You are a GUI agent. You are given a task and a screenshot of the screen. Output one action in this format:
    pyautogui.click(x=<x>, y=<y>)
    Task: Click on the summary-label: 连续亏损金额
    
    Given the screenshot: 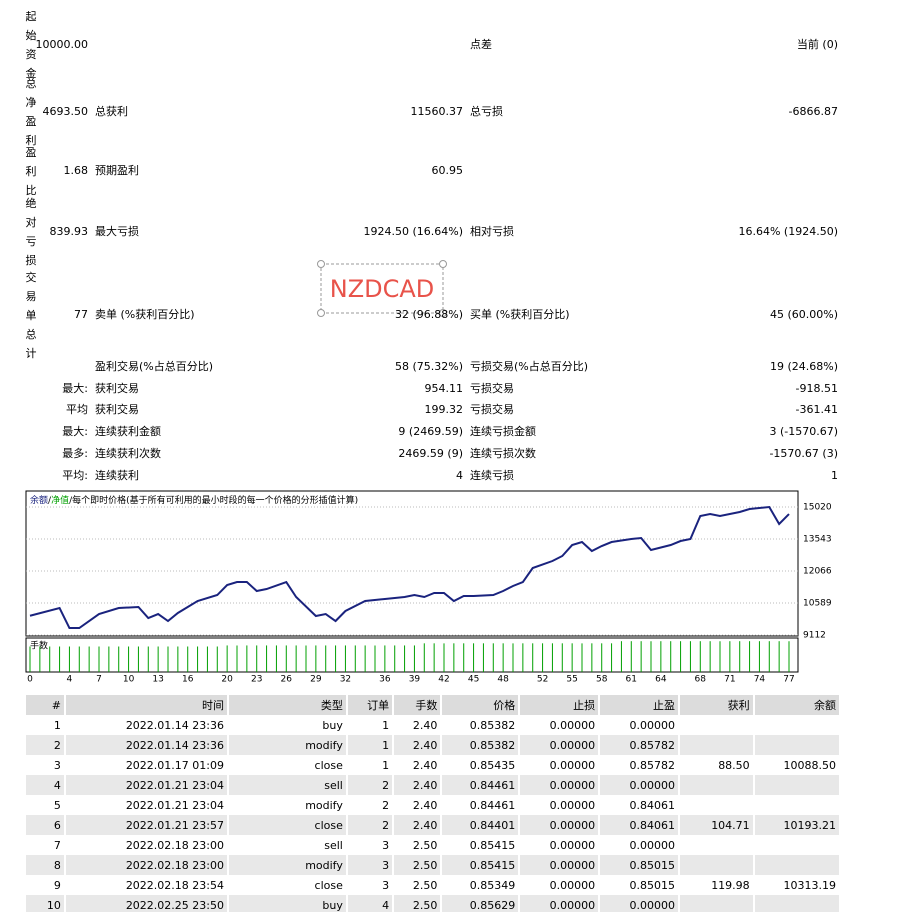 What is the action you would take?
    pyautogui.click(x=503, y=431)
    